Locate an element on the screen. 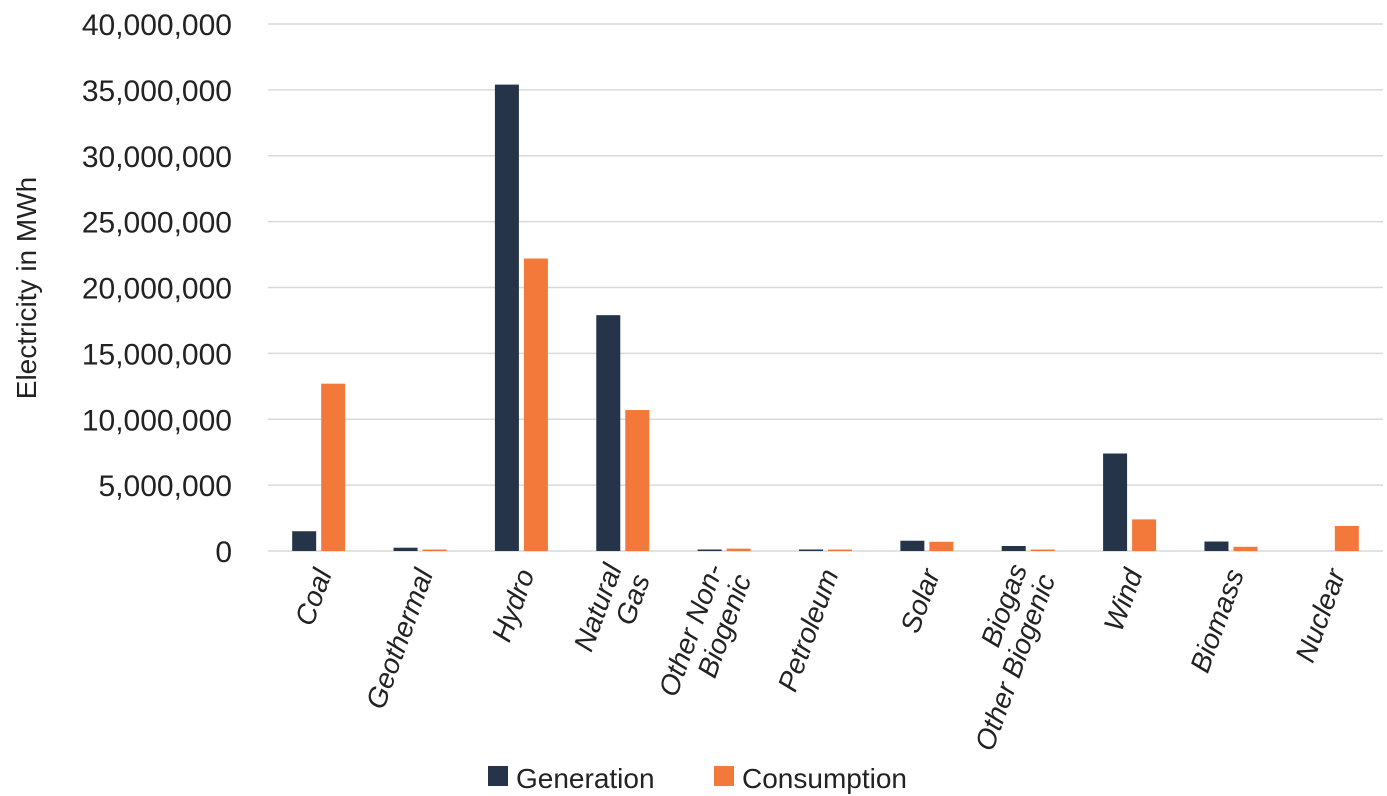  y-tick-label: 25,000,000 is located at coordinates (157, 223).